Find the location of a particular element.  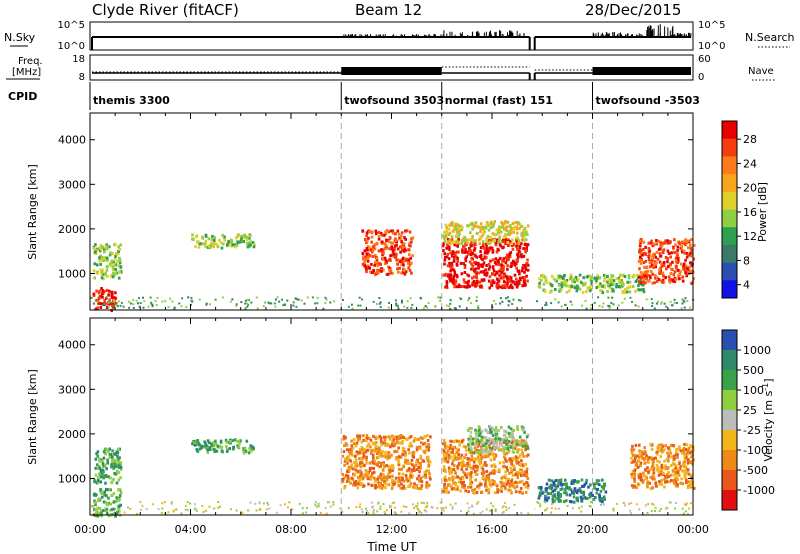

power-colorbar-tick-label: 8 is located at coordinates (746, 260).